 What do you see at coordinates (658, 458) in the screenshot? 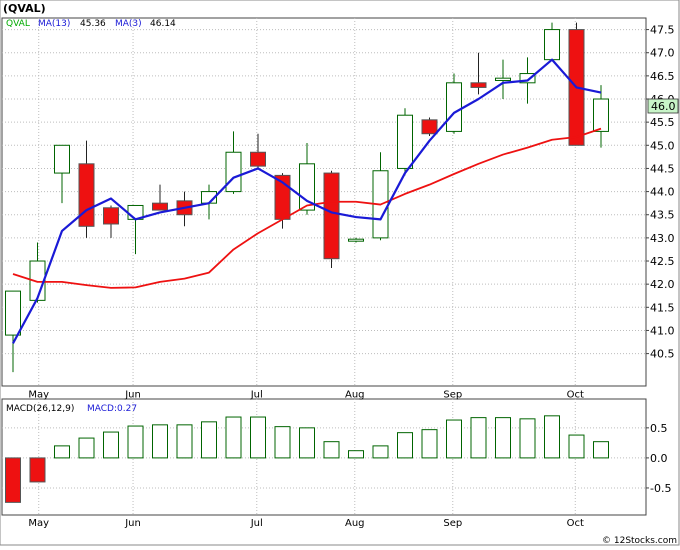
I see `macd-y-axis: 0.5 0.0 -0.5` at bounding box center [658, 458].